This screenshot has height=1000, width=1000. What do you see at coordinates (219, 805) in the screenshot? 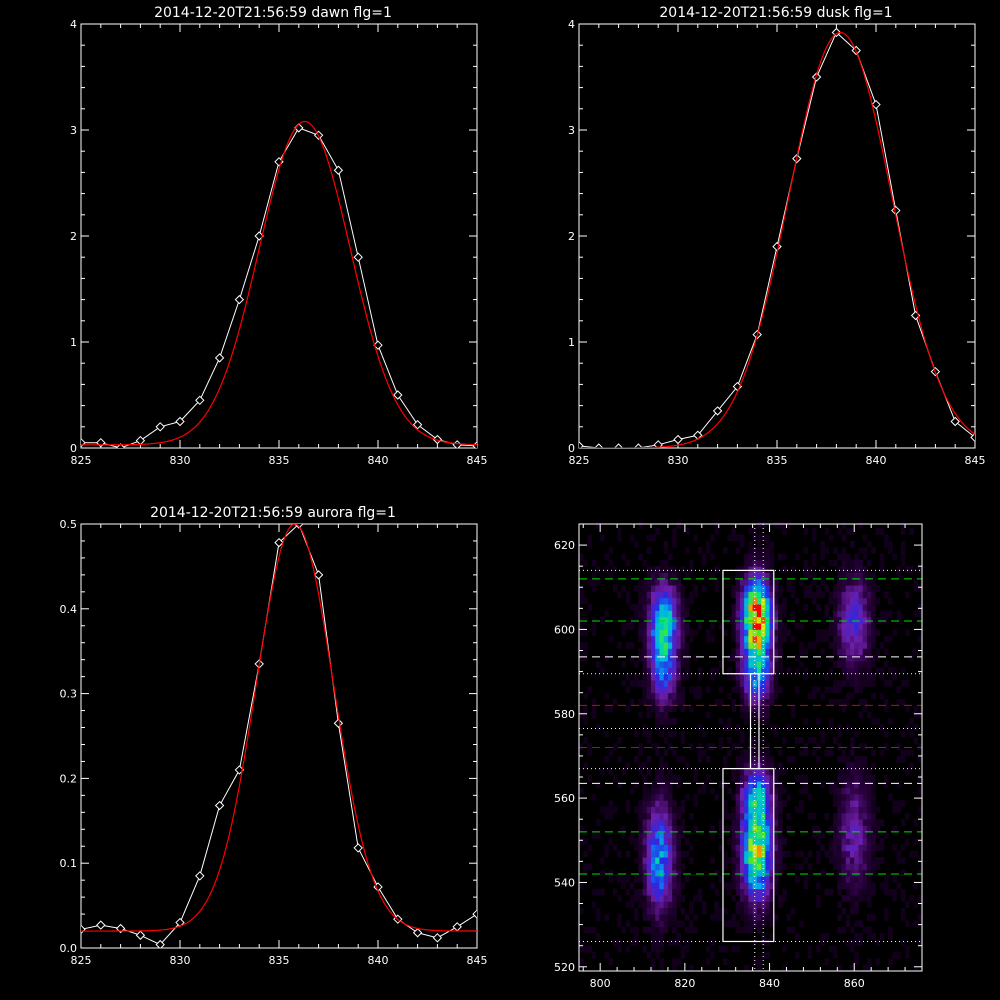
I see `aurora-data-point` at bounding box center [219, 805].